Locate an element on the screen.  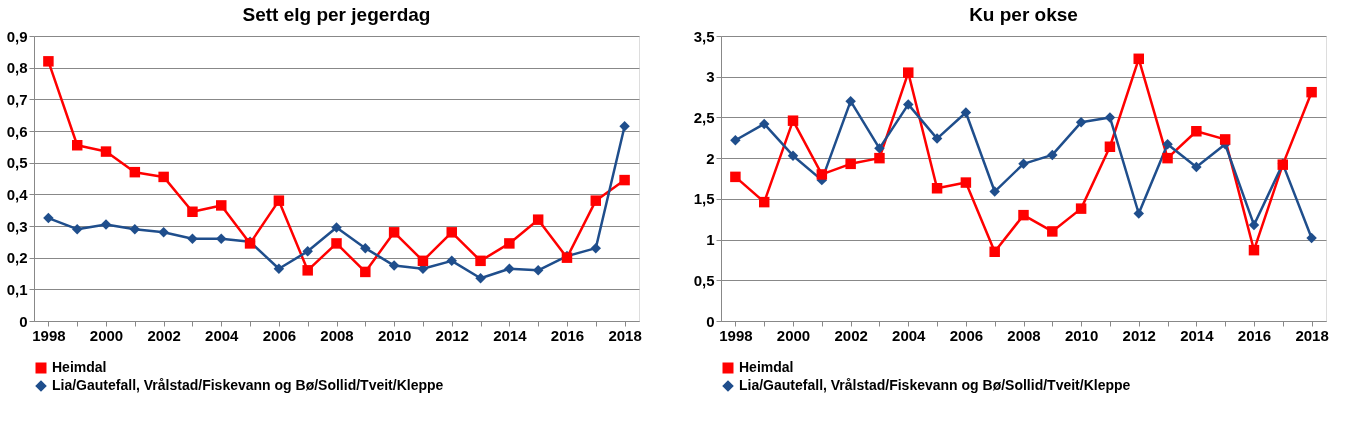
y-tick-label: 3,5 is located at coordinates (704, 36).